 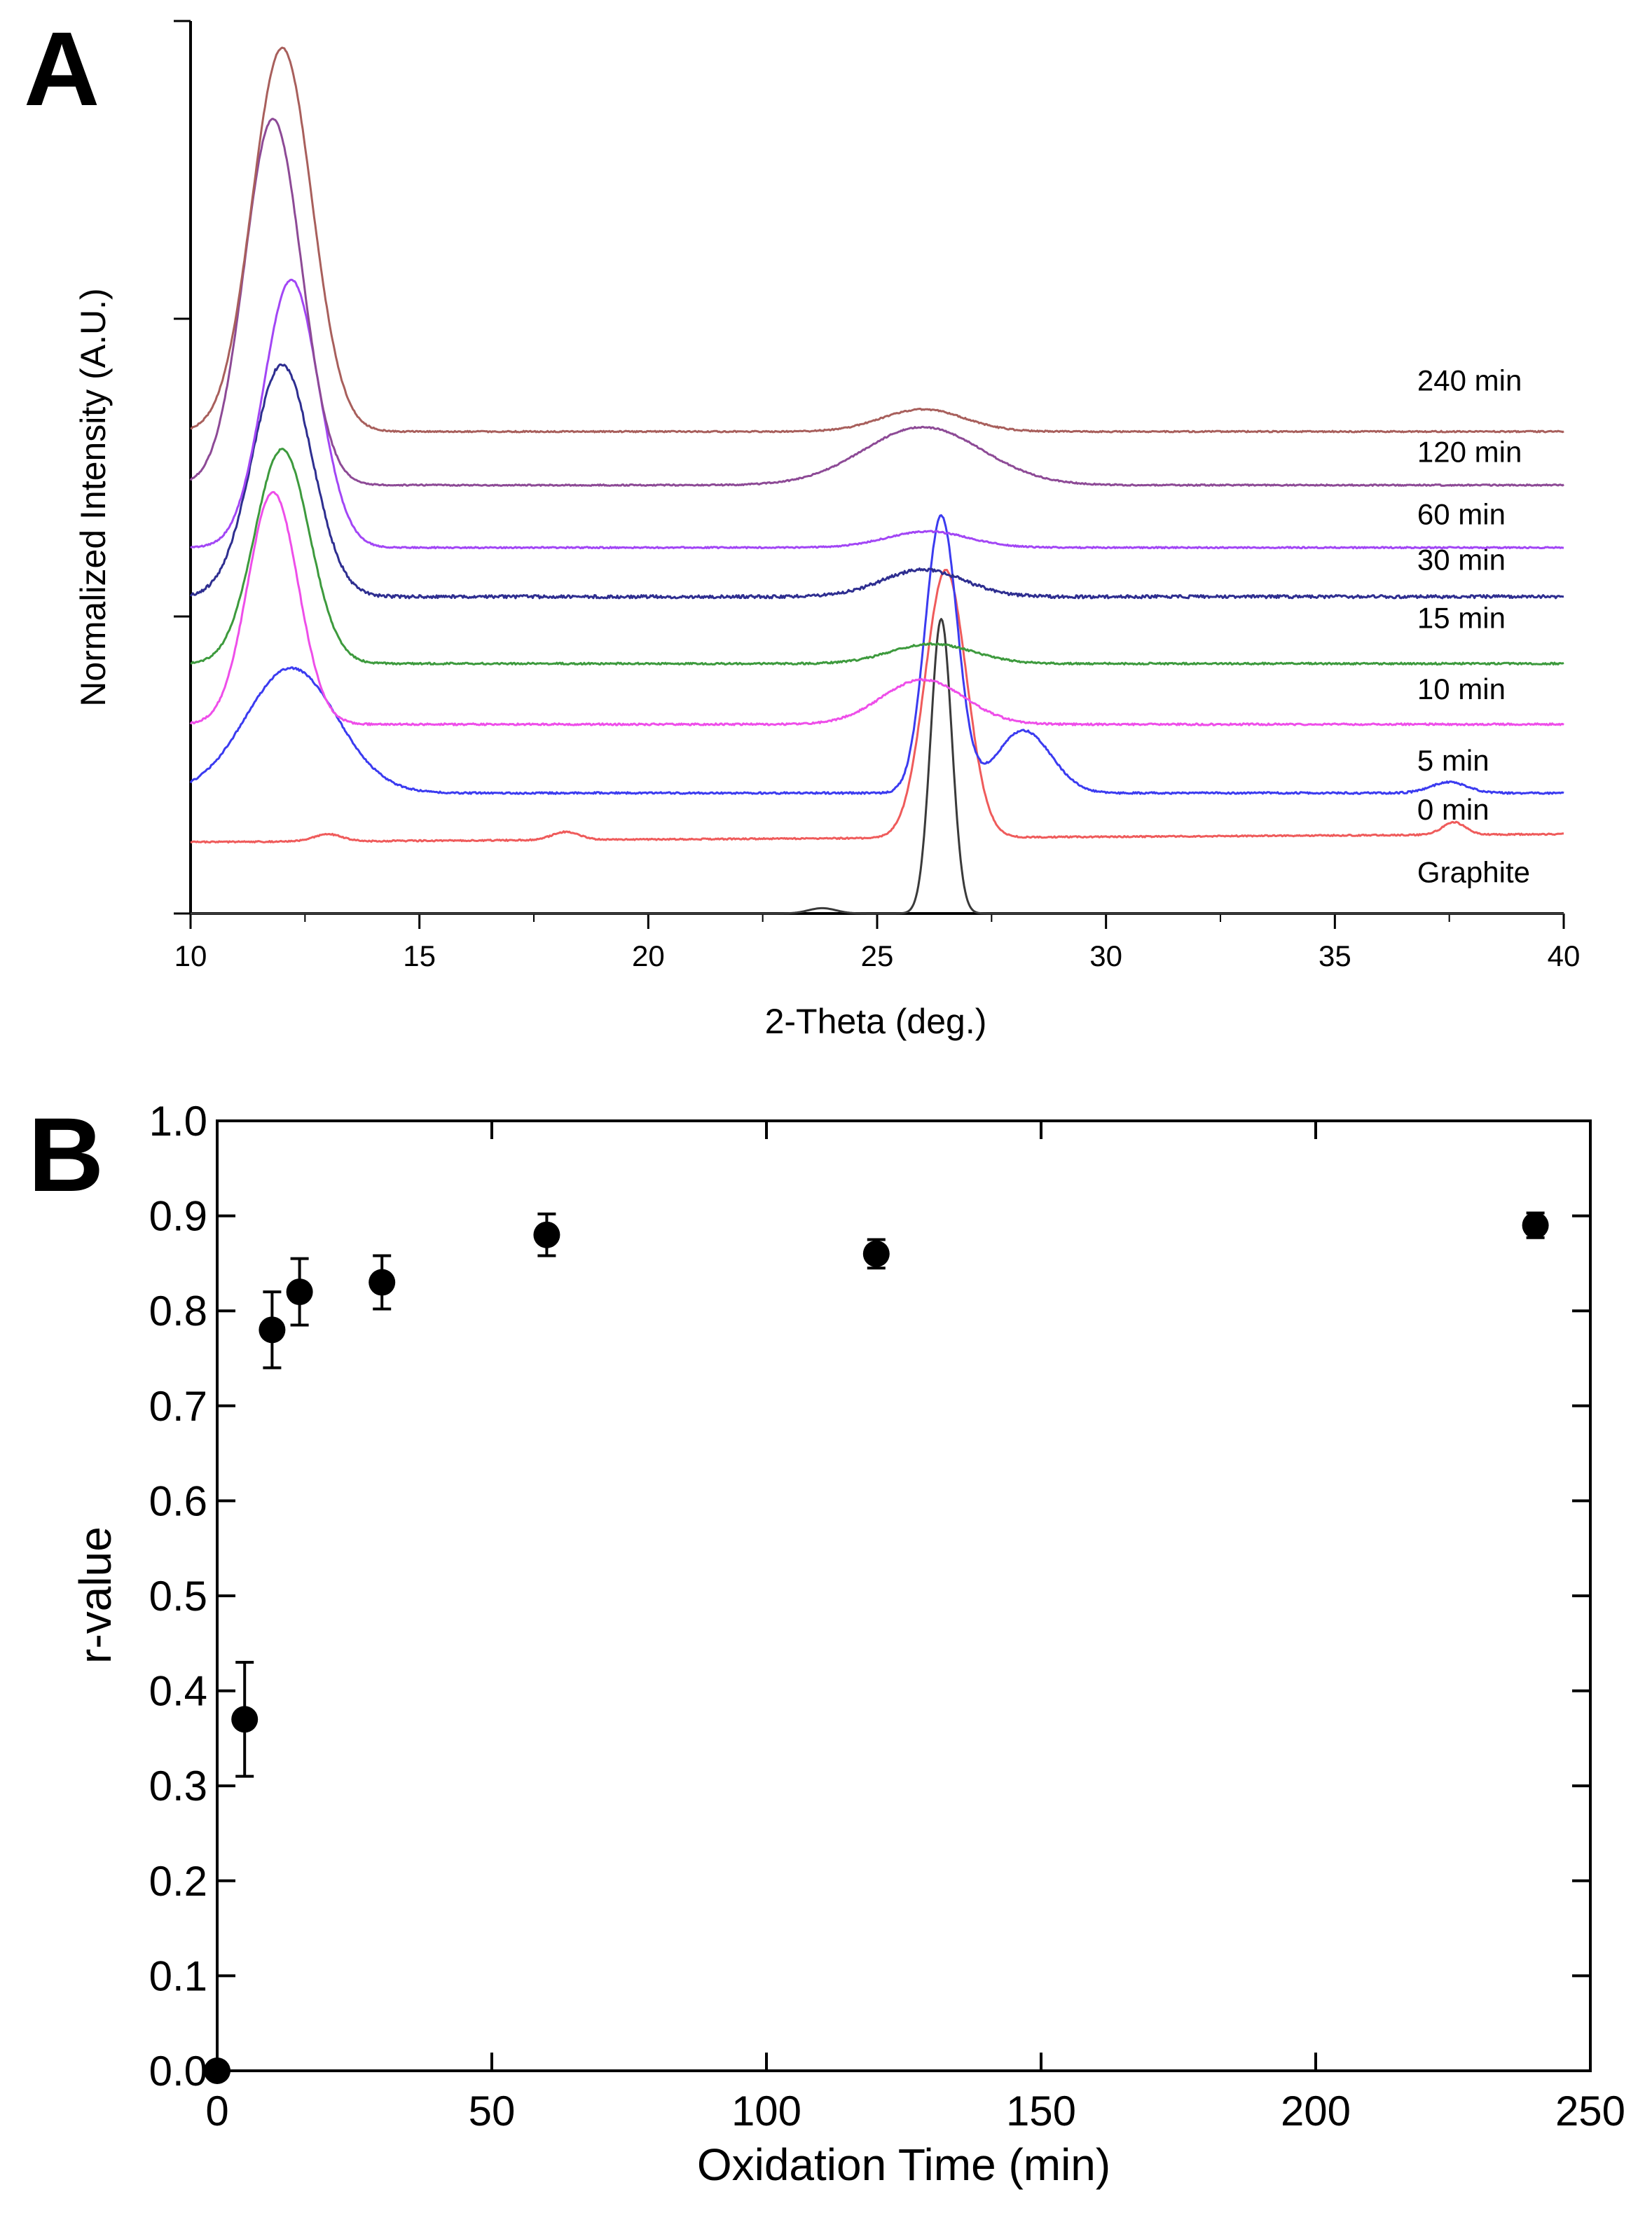 I want to click on r-value-x-axis-title: Oxidation Time (min), so click(x=903, y=2164).